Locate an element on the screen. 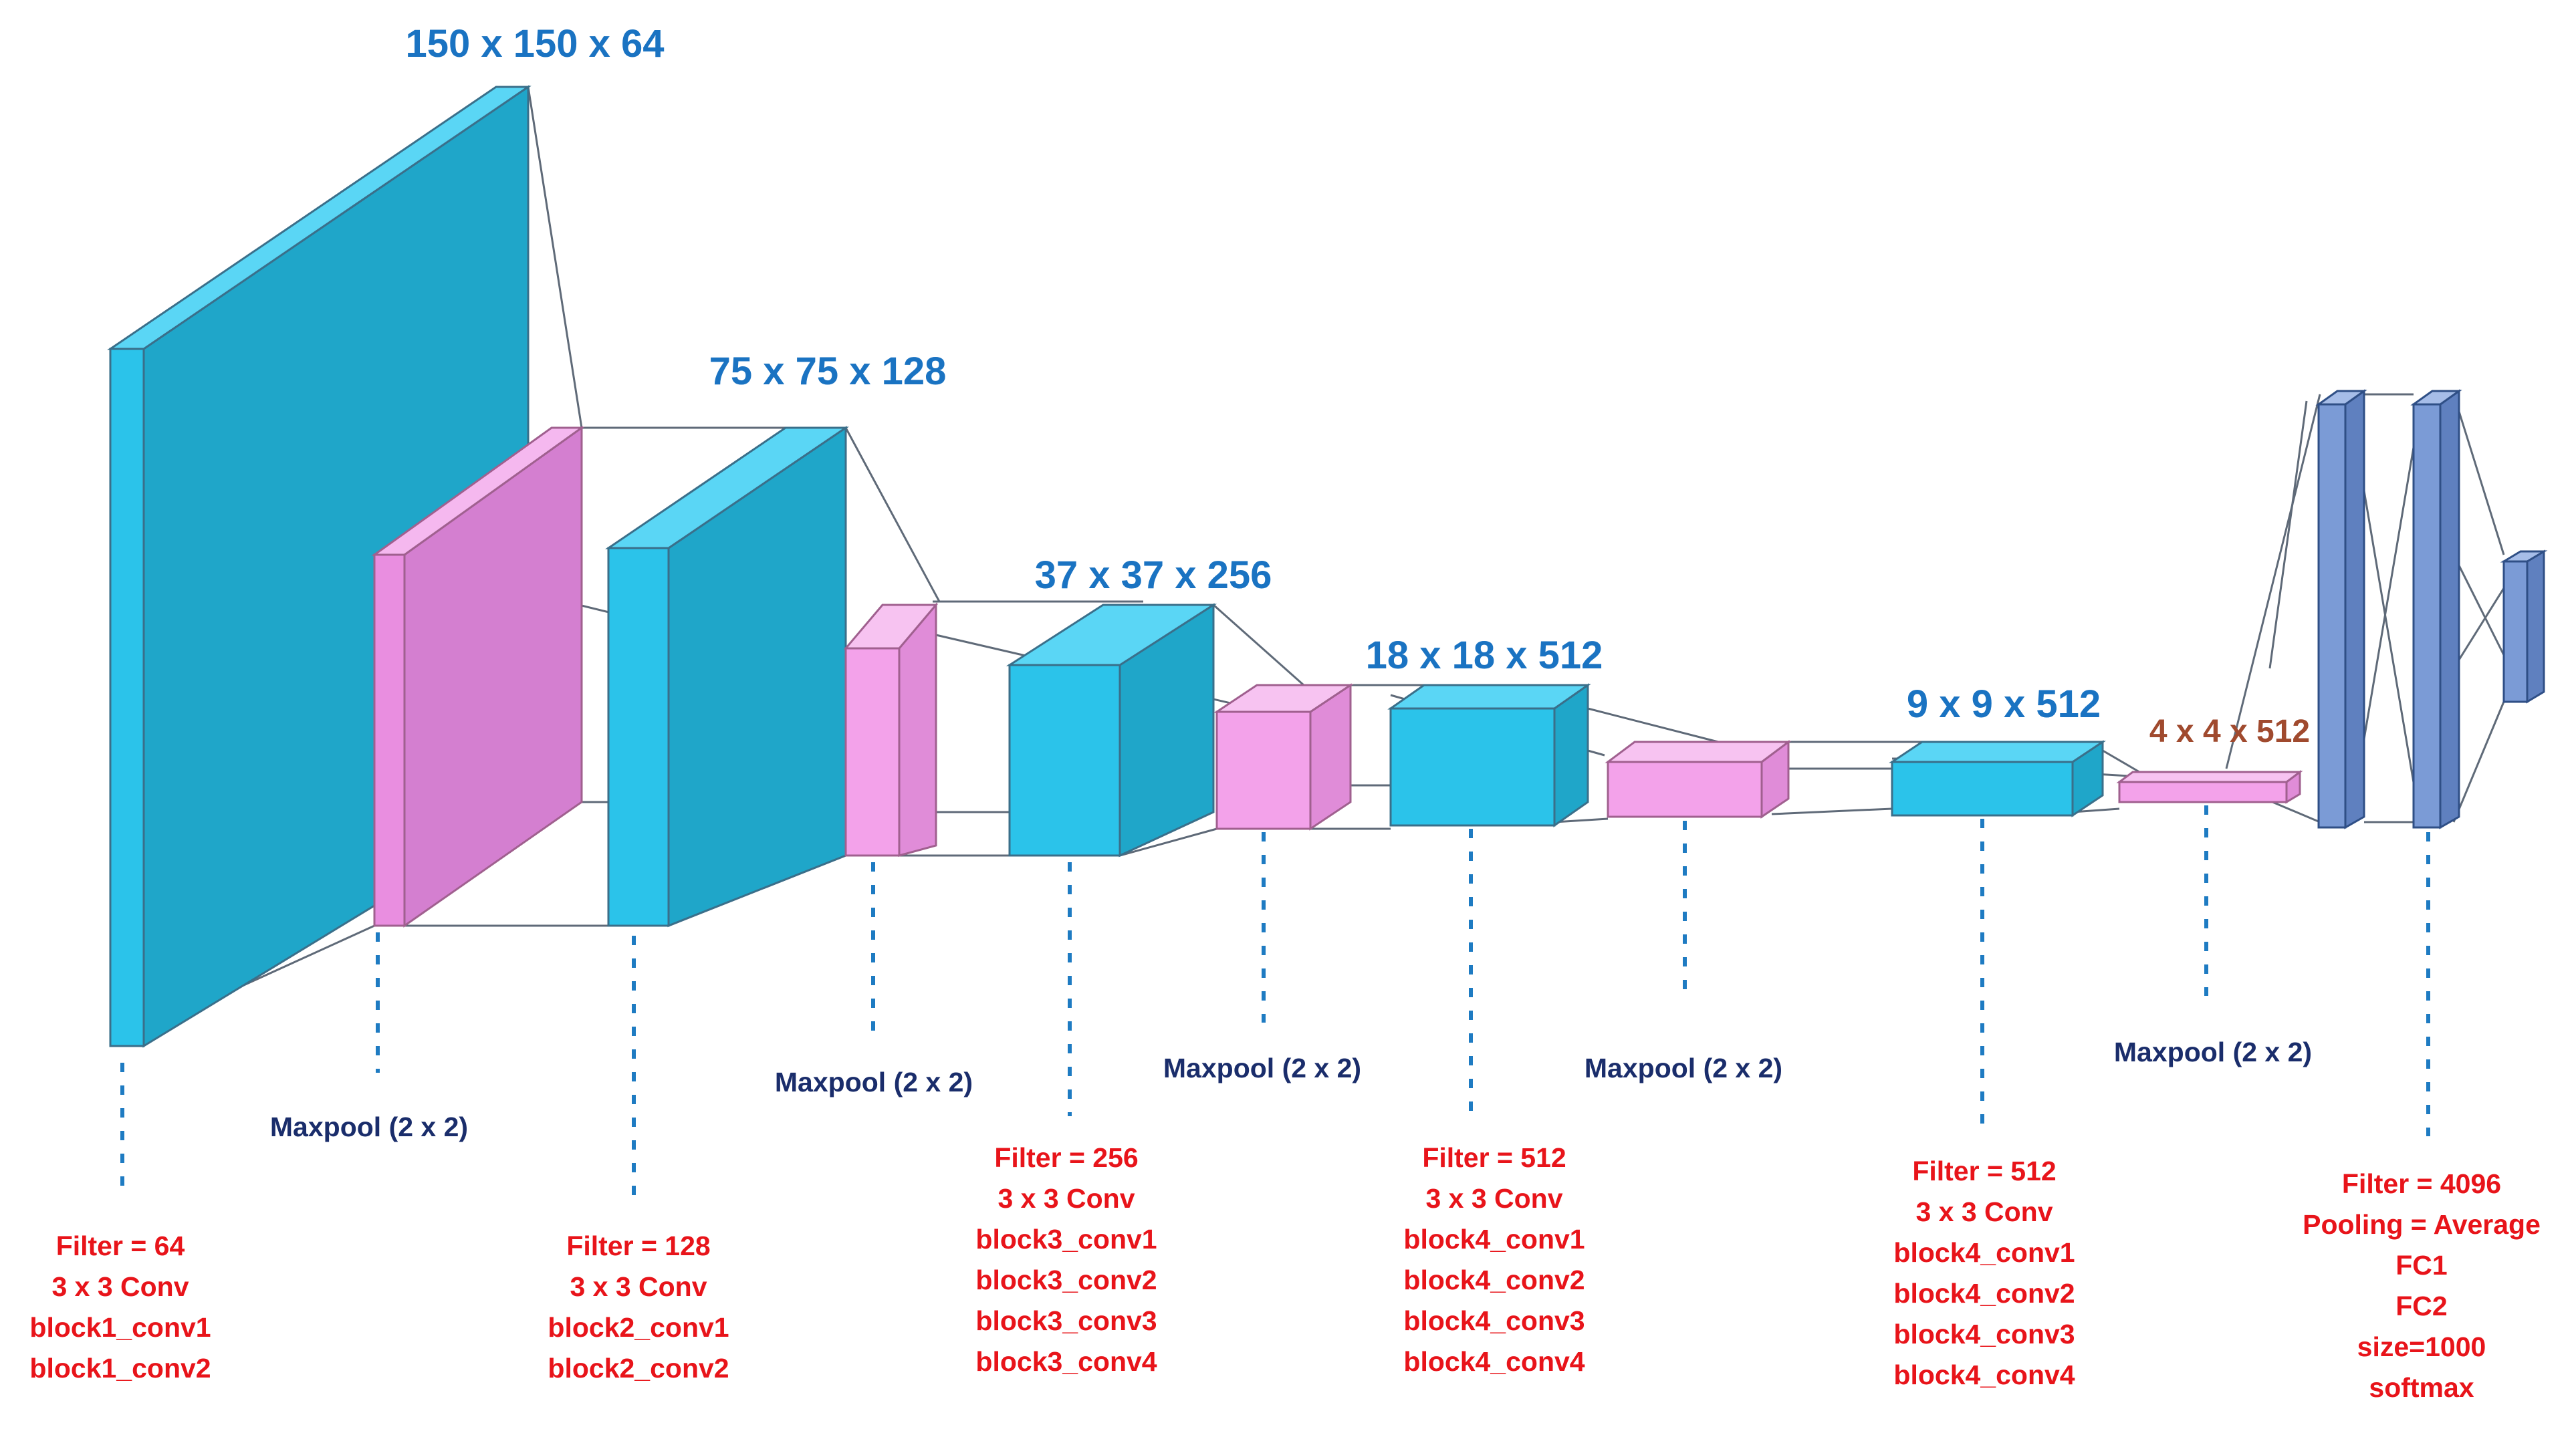 The height and width of the screenshot is (1431, 2576). dimension-label-2: 75 x 75 x 128 is located at coordinates (828, 372).